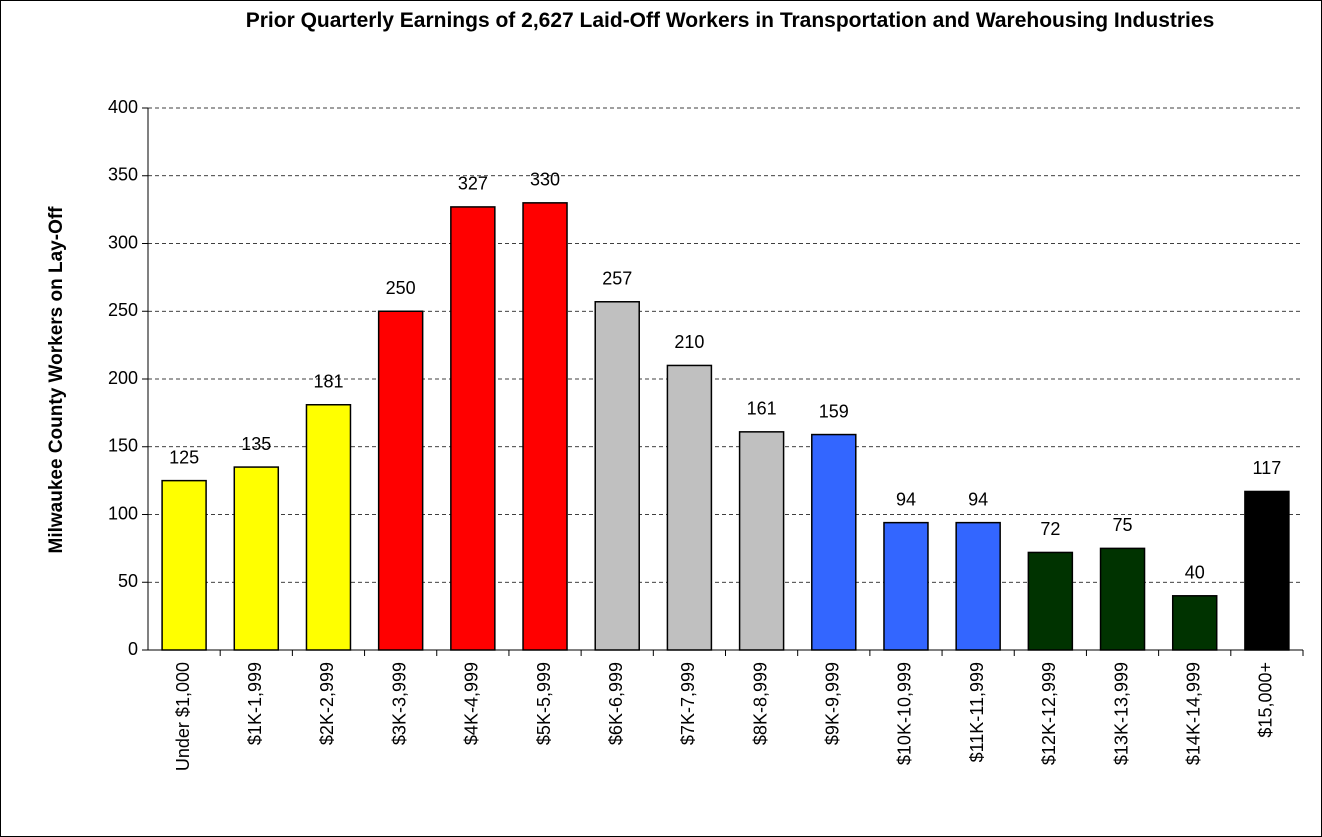  I want to click on x-tick-label: $11K-11,999, so click(977, 712).